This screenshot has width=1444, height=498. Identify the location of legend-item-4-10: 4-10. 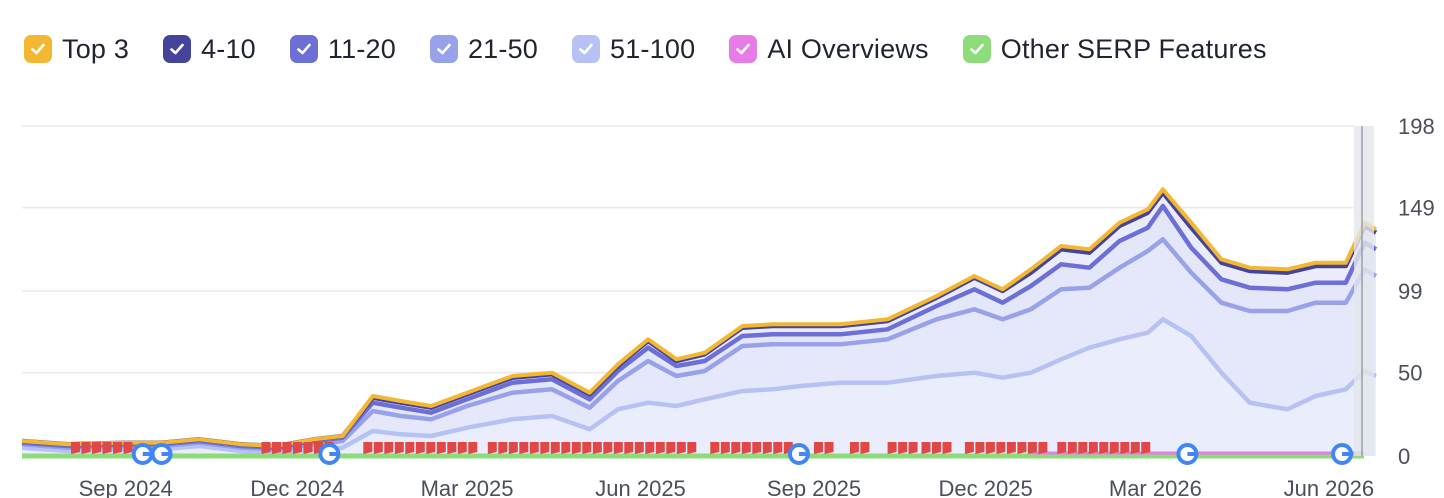
(209, 49).